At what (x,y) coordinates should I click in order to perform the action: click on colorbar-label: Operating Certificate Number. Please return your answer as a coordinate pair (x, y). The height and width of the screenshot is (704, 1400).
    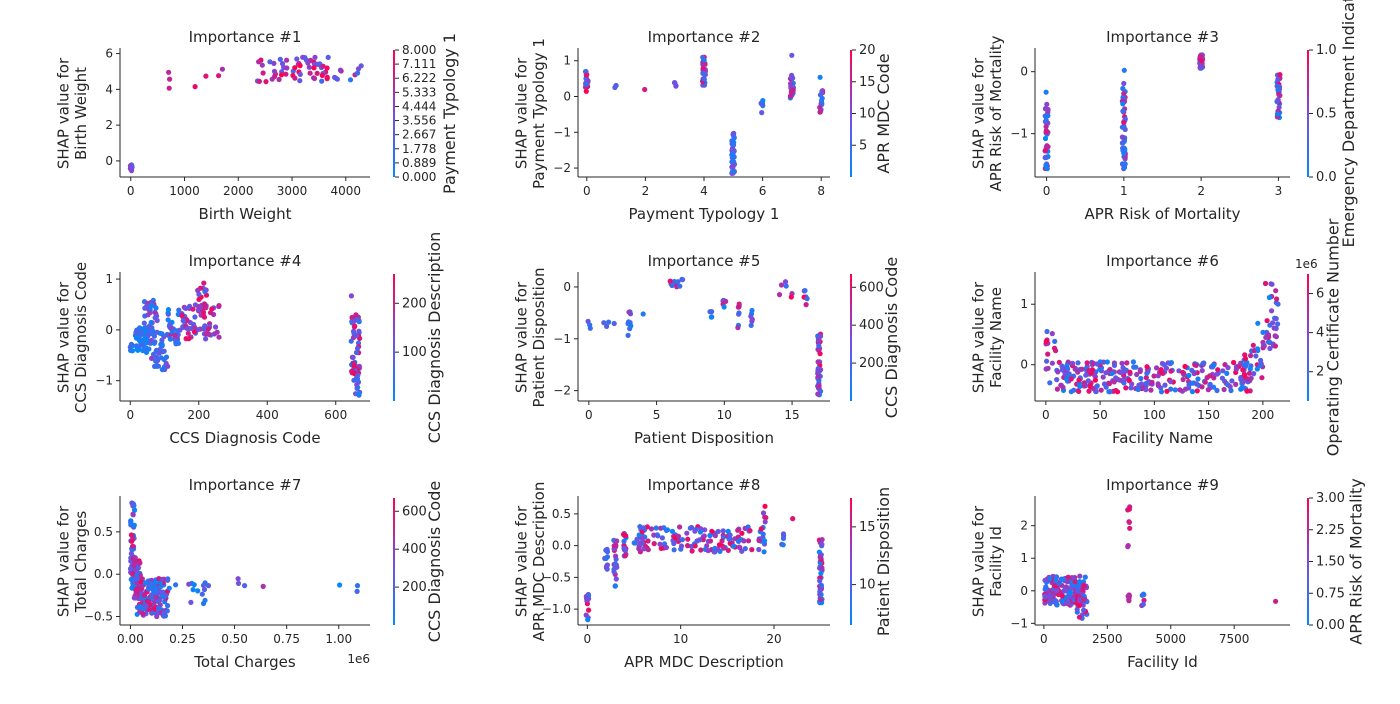
    Looking at the image, I should click on (1333, 337).